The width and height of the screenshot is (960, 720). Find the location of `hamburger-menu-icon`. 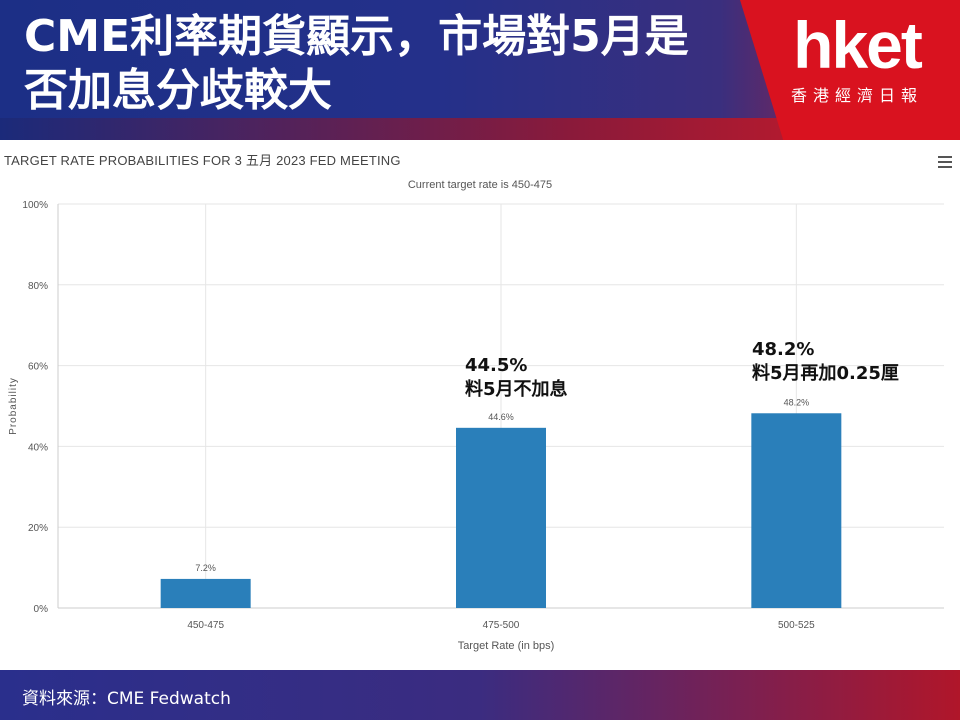

hamburger-menu-icon is located at coordinates (945, 163).